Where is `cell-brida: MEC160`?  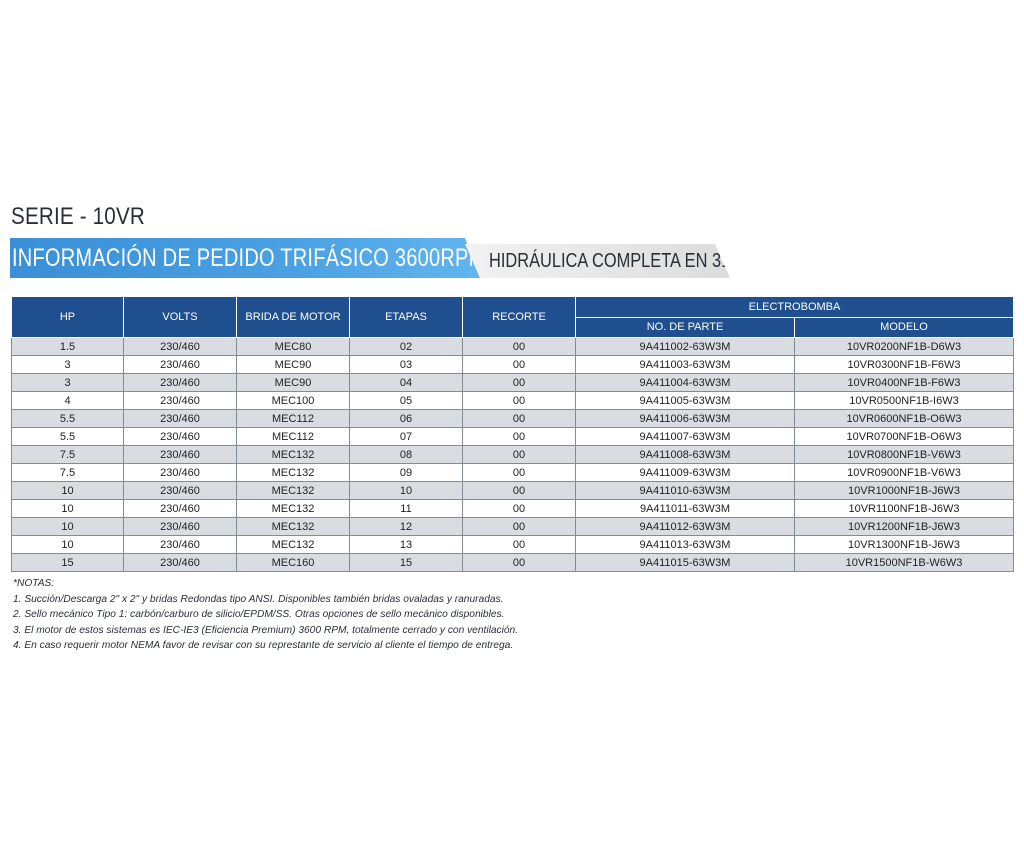
cell-brida: MEC160 is located at coordinates (293, 562).